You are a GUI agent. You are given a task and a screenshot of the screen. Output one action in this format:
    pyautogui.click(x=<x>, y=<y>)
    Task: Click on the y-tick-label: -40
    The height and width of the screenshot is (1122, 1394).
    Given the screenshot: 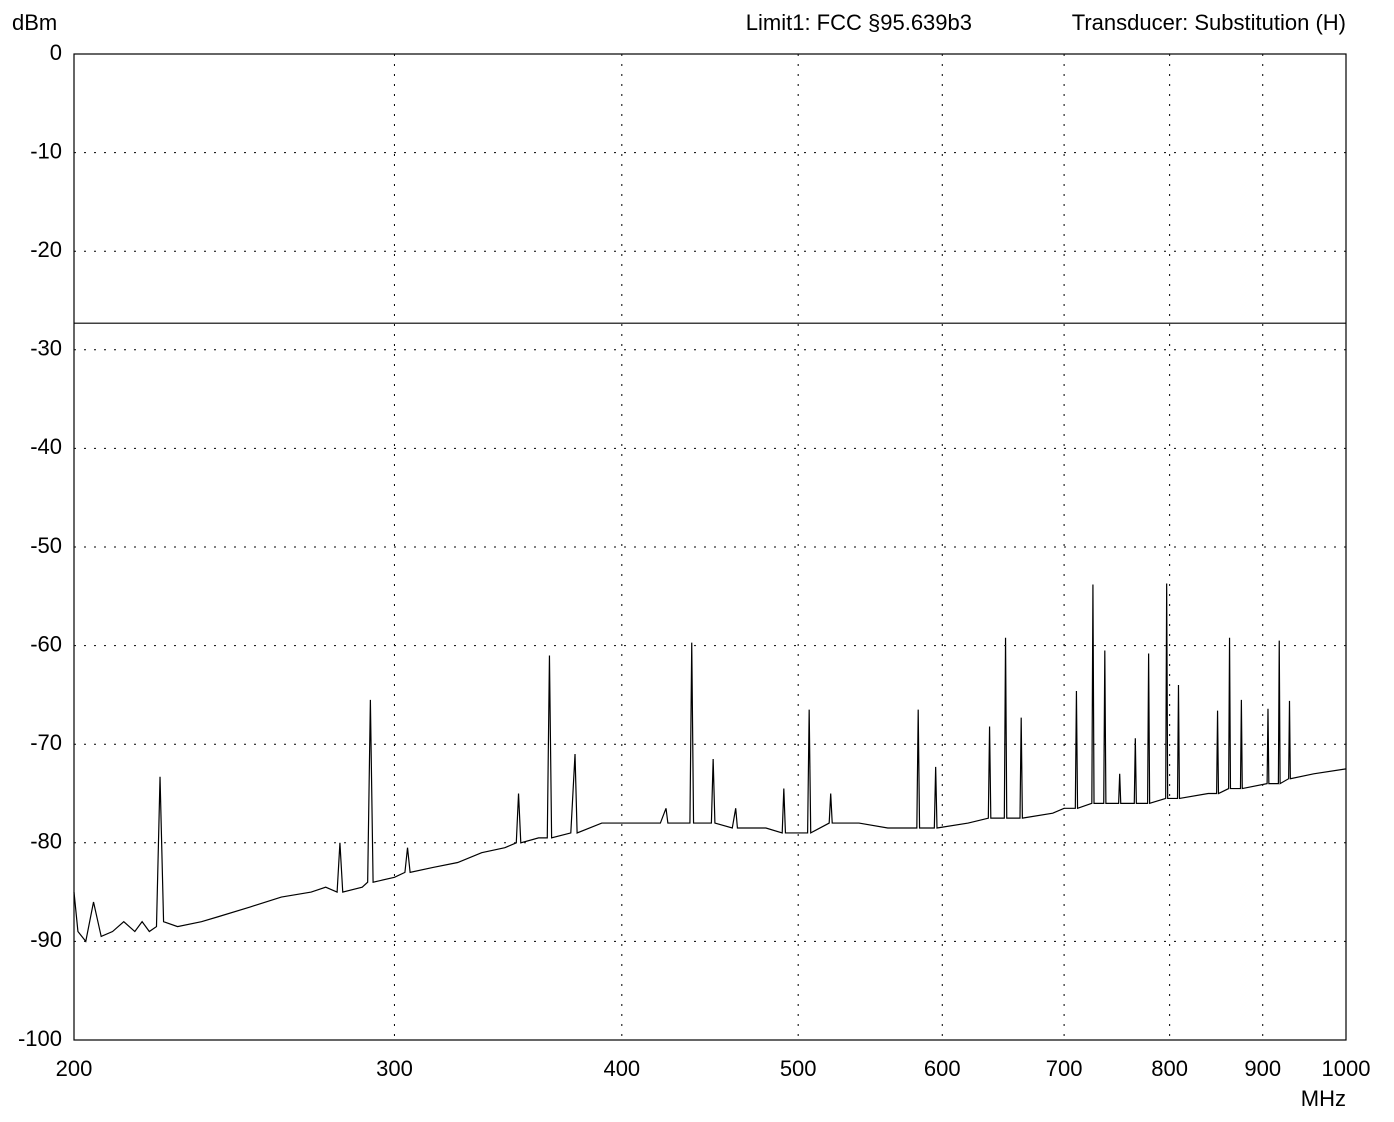 What is the action you would take?
    pyautogui.click(x=46, y=446)
    